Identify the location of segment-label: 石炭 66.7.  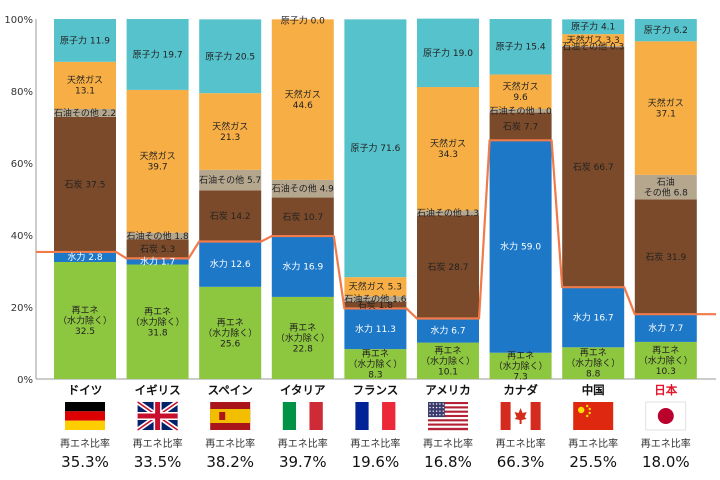
(593, 167).